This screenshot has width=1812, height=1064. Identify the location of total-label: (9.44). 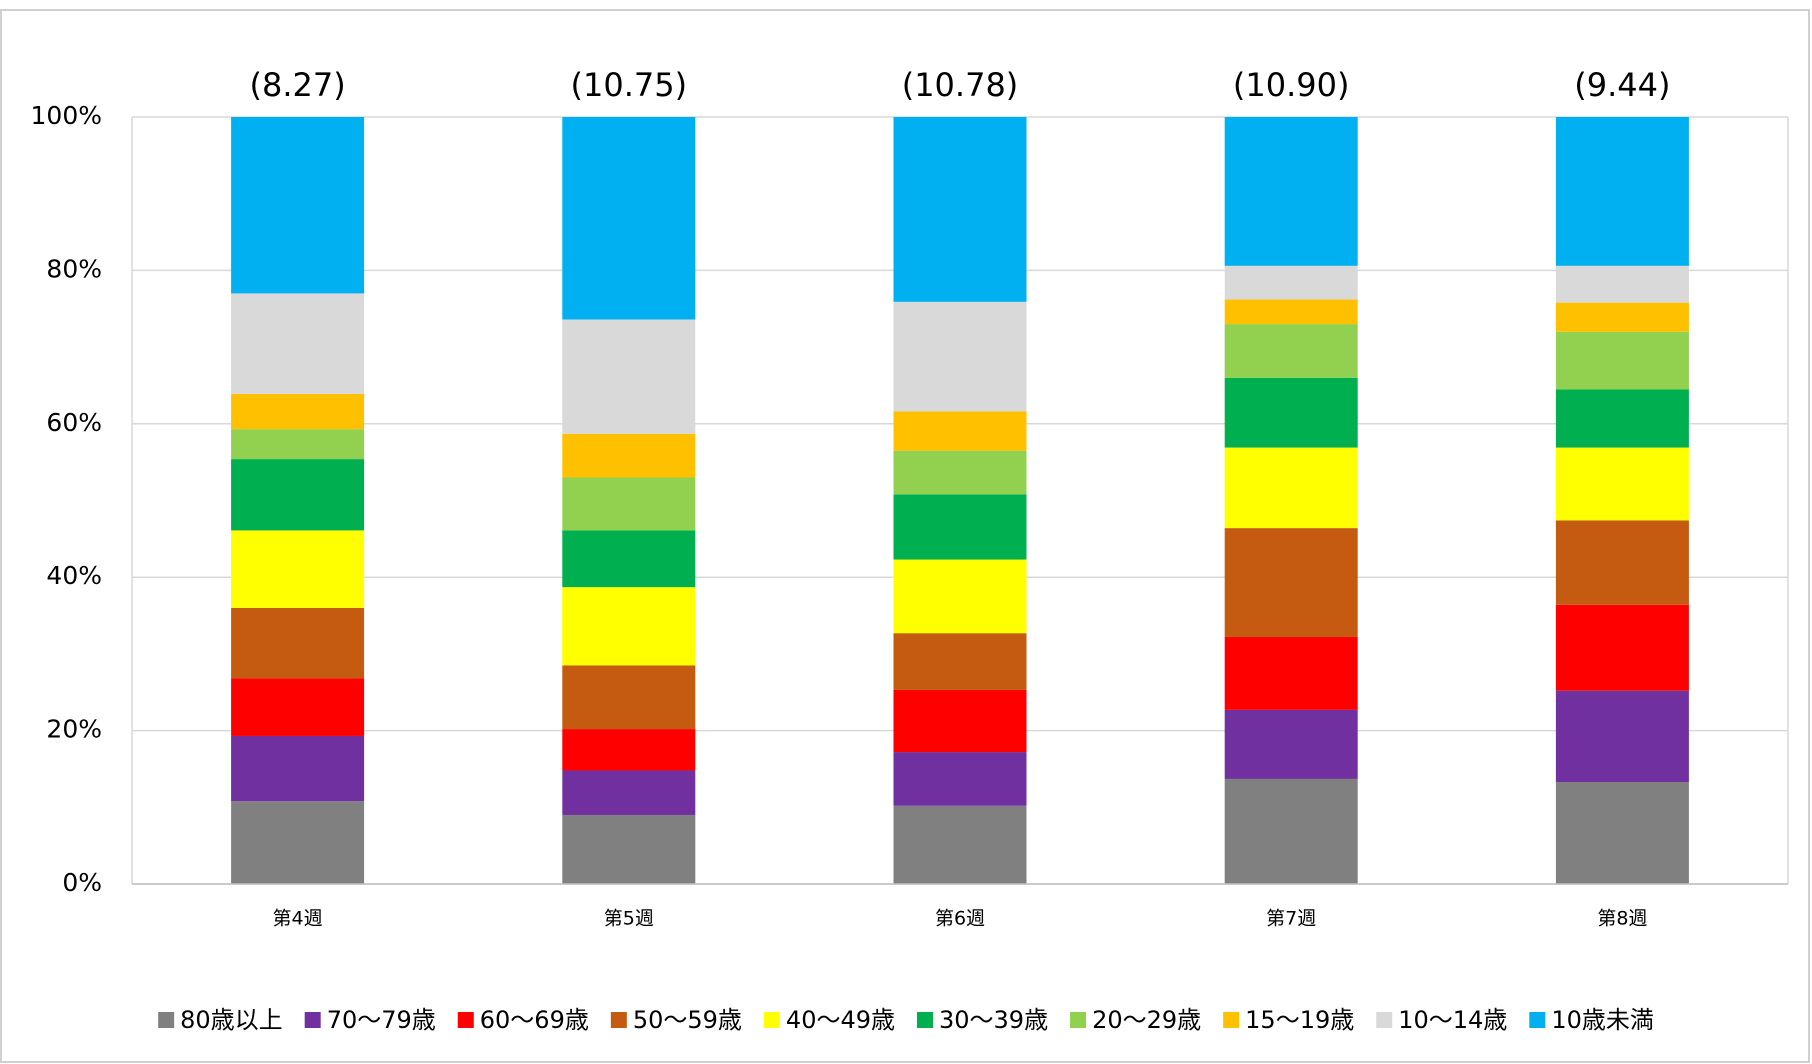
(1622, 85).